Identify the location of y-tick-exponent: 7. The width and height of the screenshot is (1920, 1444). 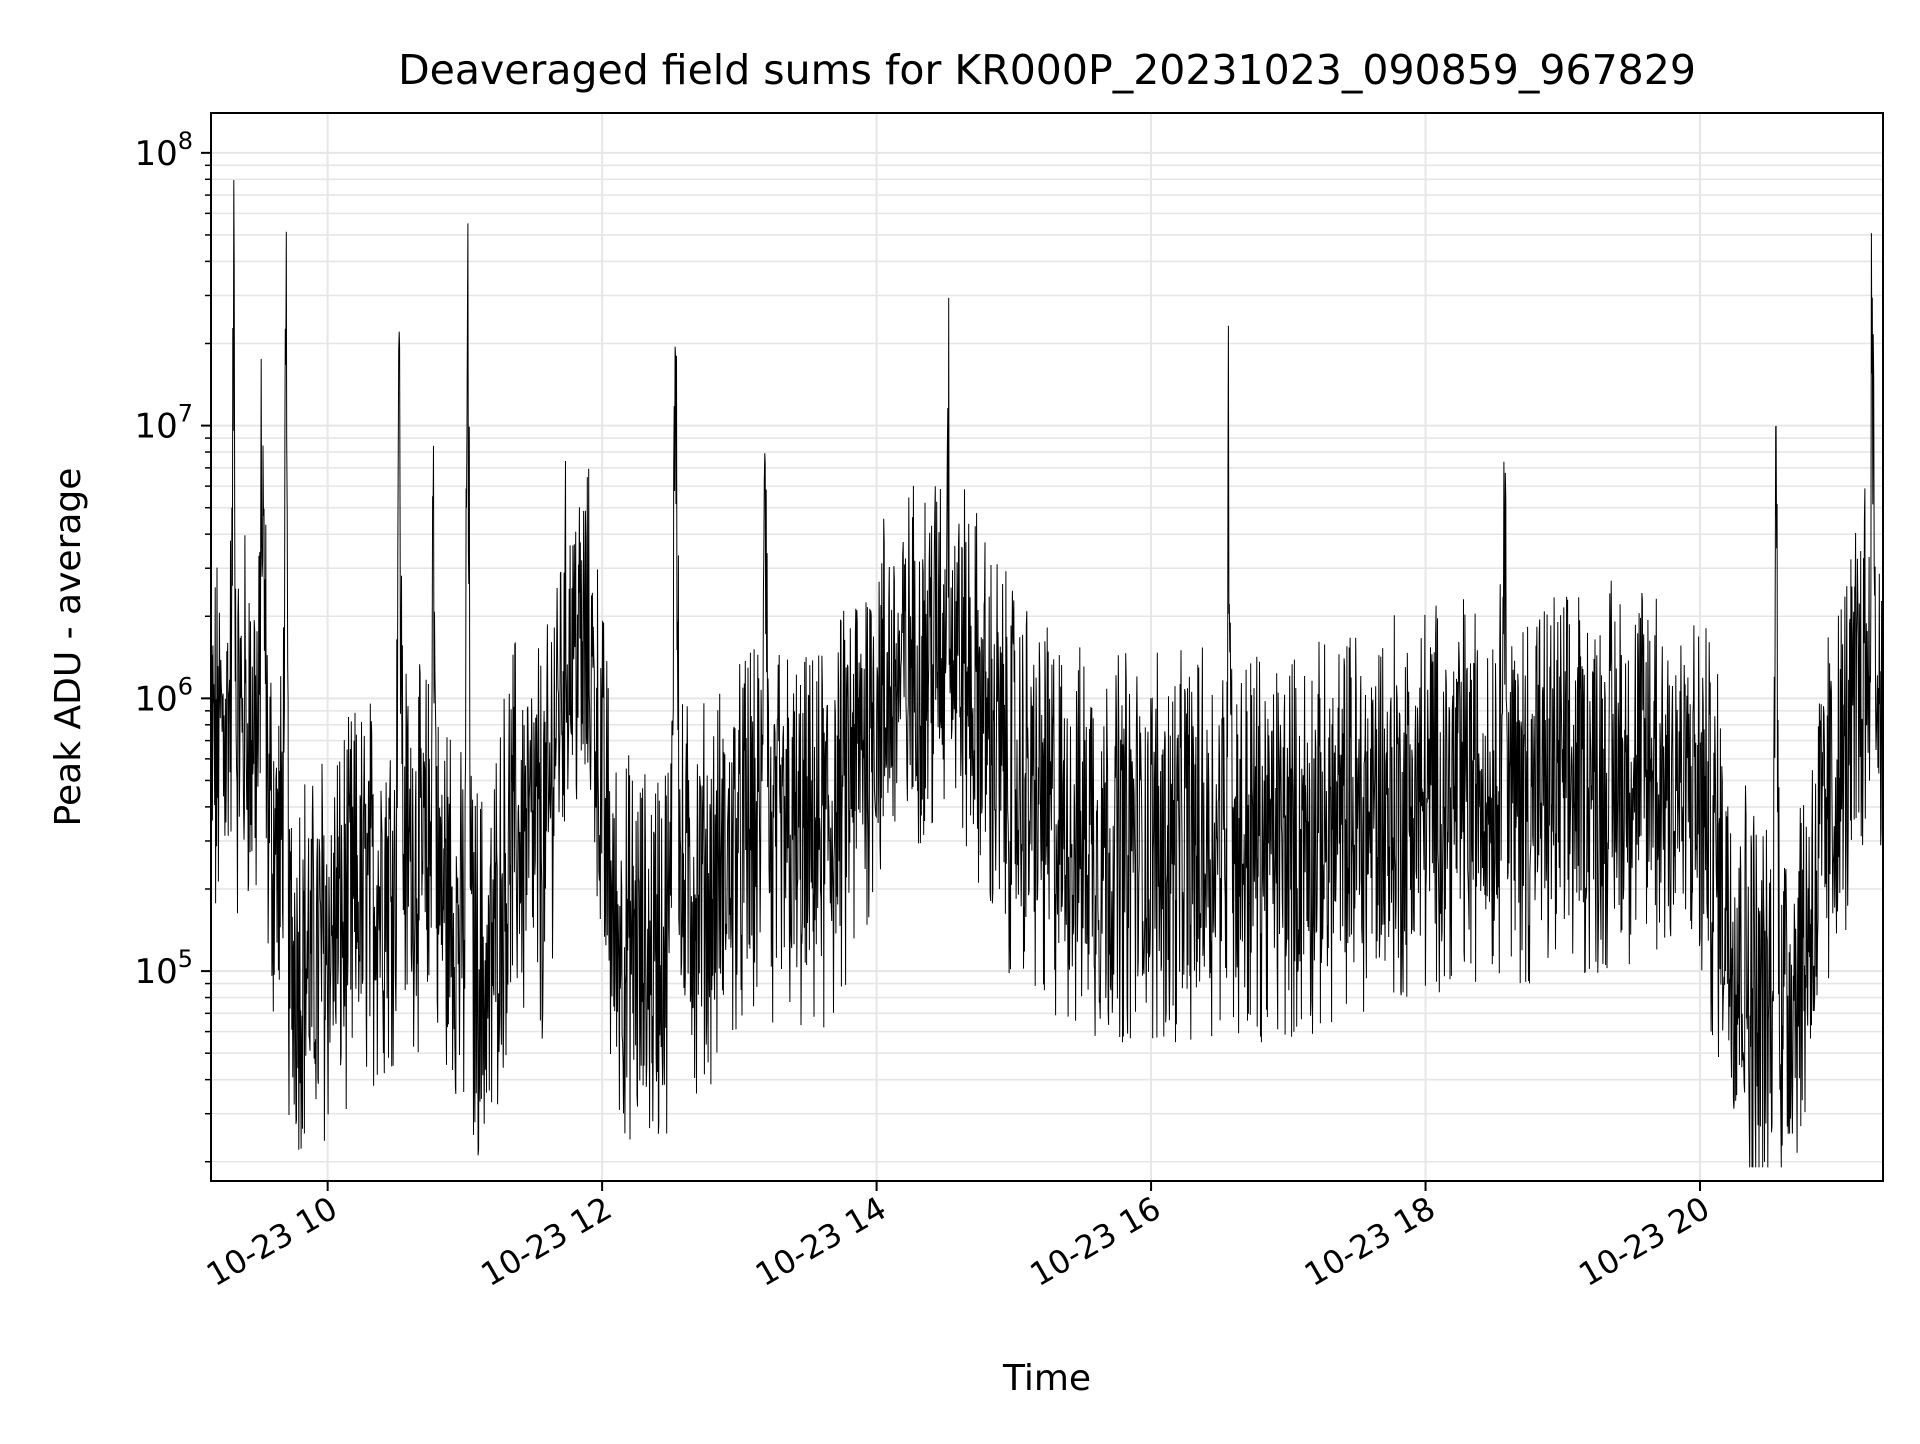
(185, 414).